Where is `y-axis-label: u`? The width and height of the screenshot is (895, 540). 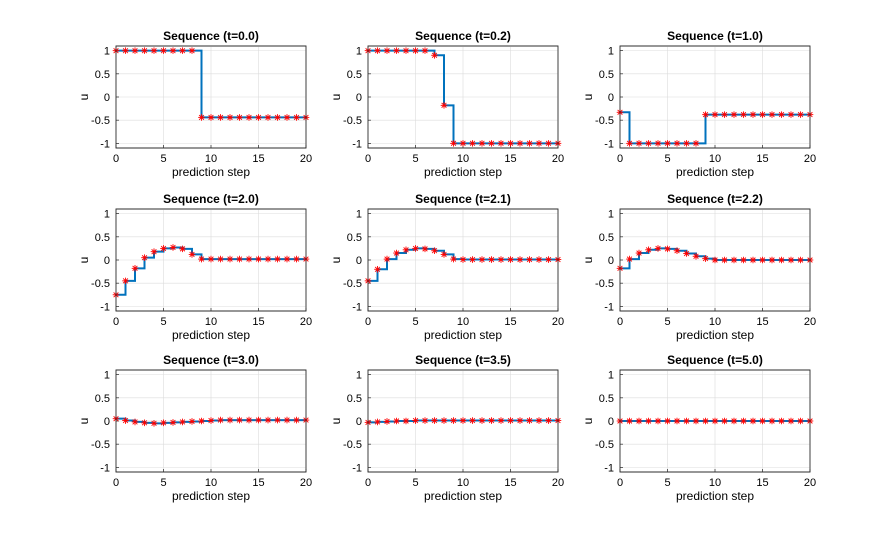
y-axis-label: u is located at coordinates (84, 421).